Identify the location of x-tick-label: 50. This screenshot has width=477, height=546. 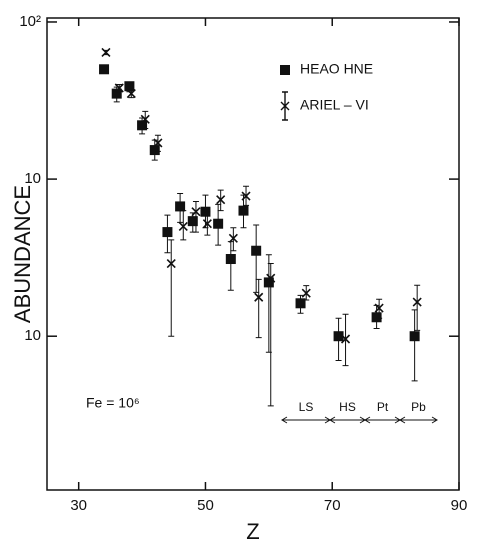
(205, 505).